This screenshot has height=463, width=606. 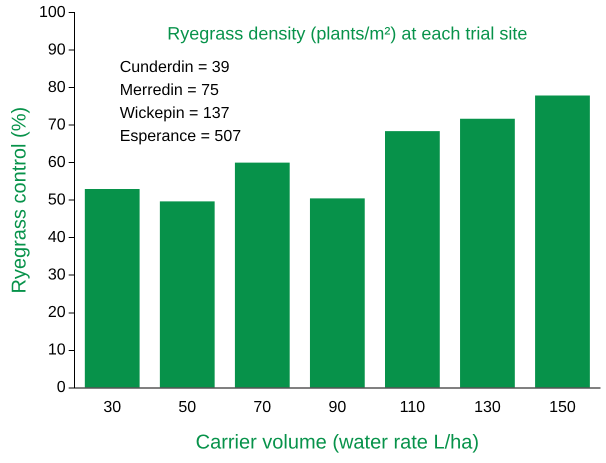 What do you see at coordinates (175, 113) in the screenshot?
I see `annotation: Wickepin = 137` at bounding box center [175, 113].